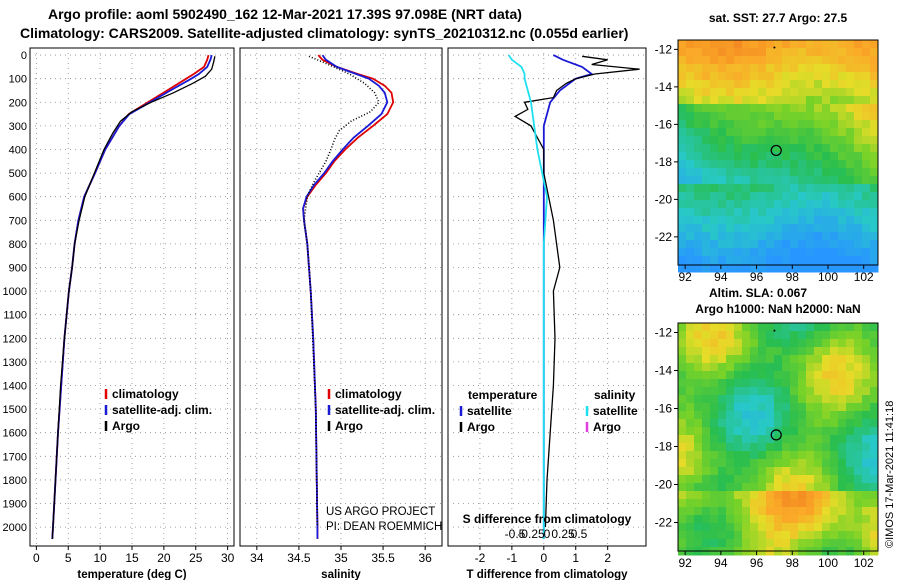 Image resolution: width=900 pixels, height=580 pixels. I want to click on x-tick-label: 25, so click(196, 558).